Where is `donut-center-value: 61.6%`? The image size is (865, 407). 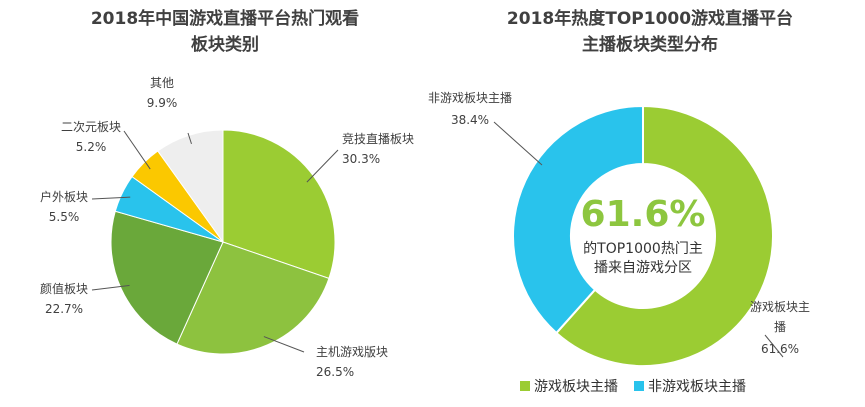 donut-center-value: 61.6% is located at coordinates (643, 214).